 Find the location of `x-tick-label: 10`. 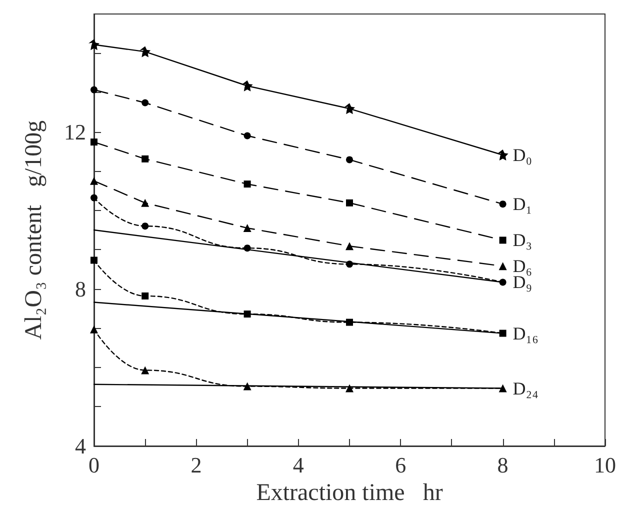

x-tick-label: 10 is located at coordinates (605, 465).